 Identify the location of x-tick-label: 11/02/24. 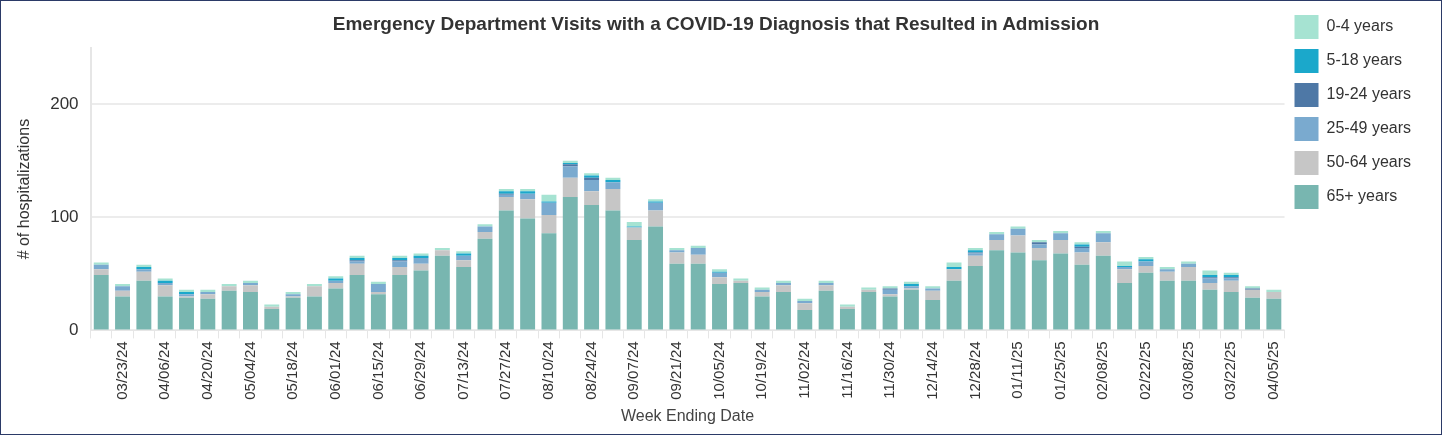
(803, 370).